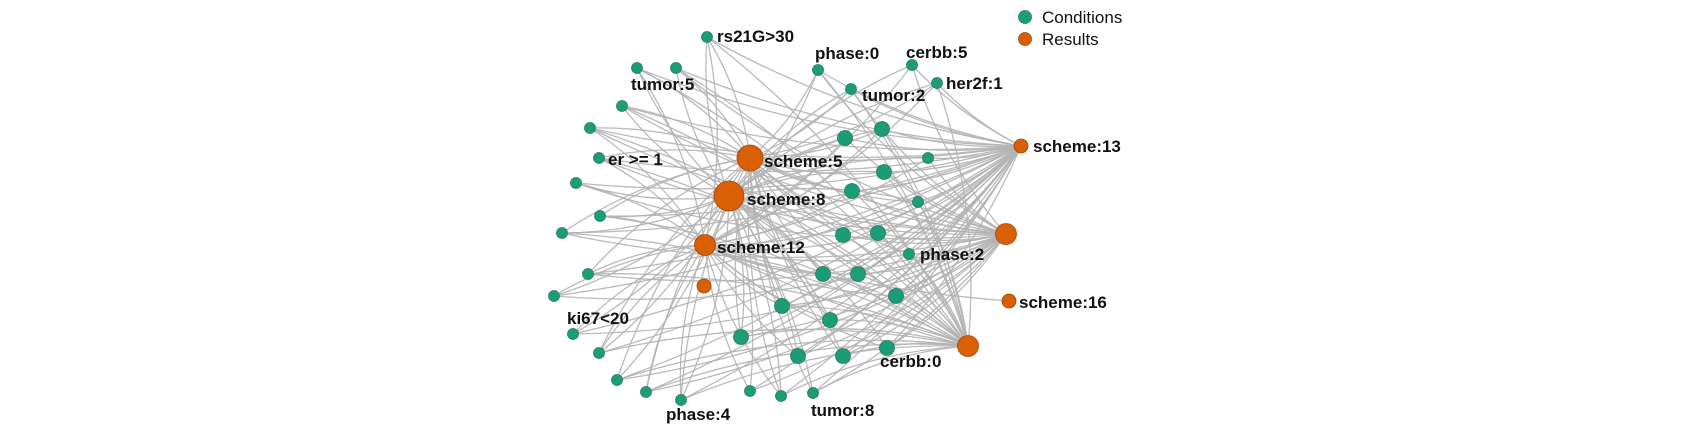 The height and width of the screenshot is (430, 1704). Describe the element at coordinates (936, 52) in the screenshot. I see `node-label-cerbb5: cerbb:5` at that location.